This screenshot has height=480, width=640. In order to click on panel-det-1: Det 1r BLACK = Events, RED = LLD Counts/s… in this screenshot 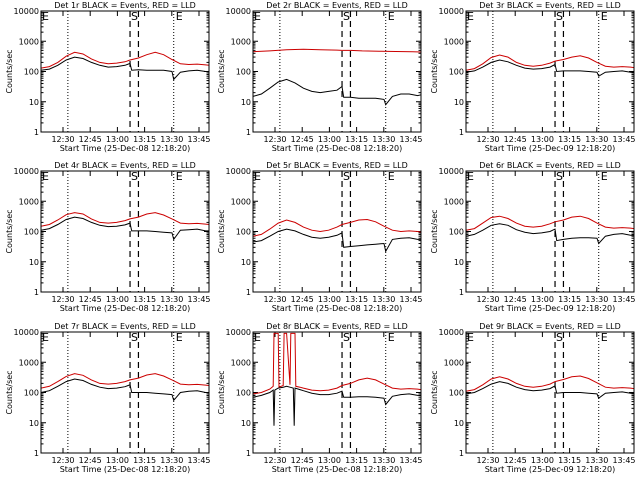, I will do `click(108, 77)`.